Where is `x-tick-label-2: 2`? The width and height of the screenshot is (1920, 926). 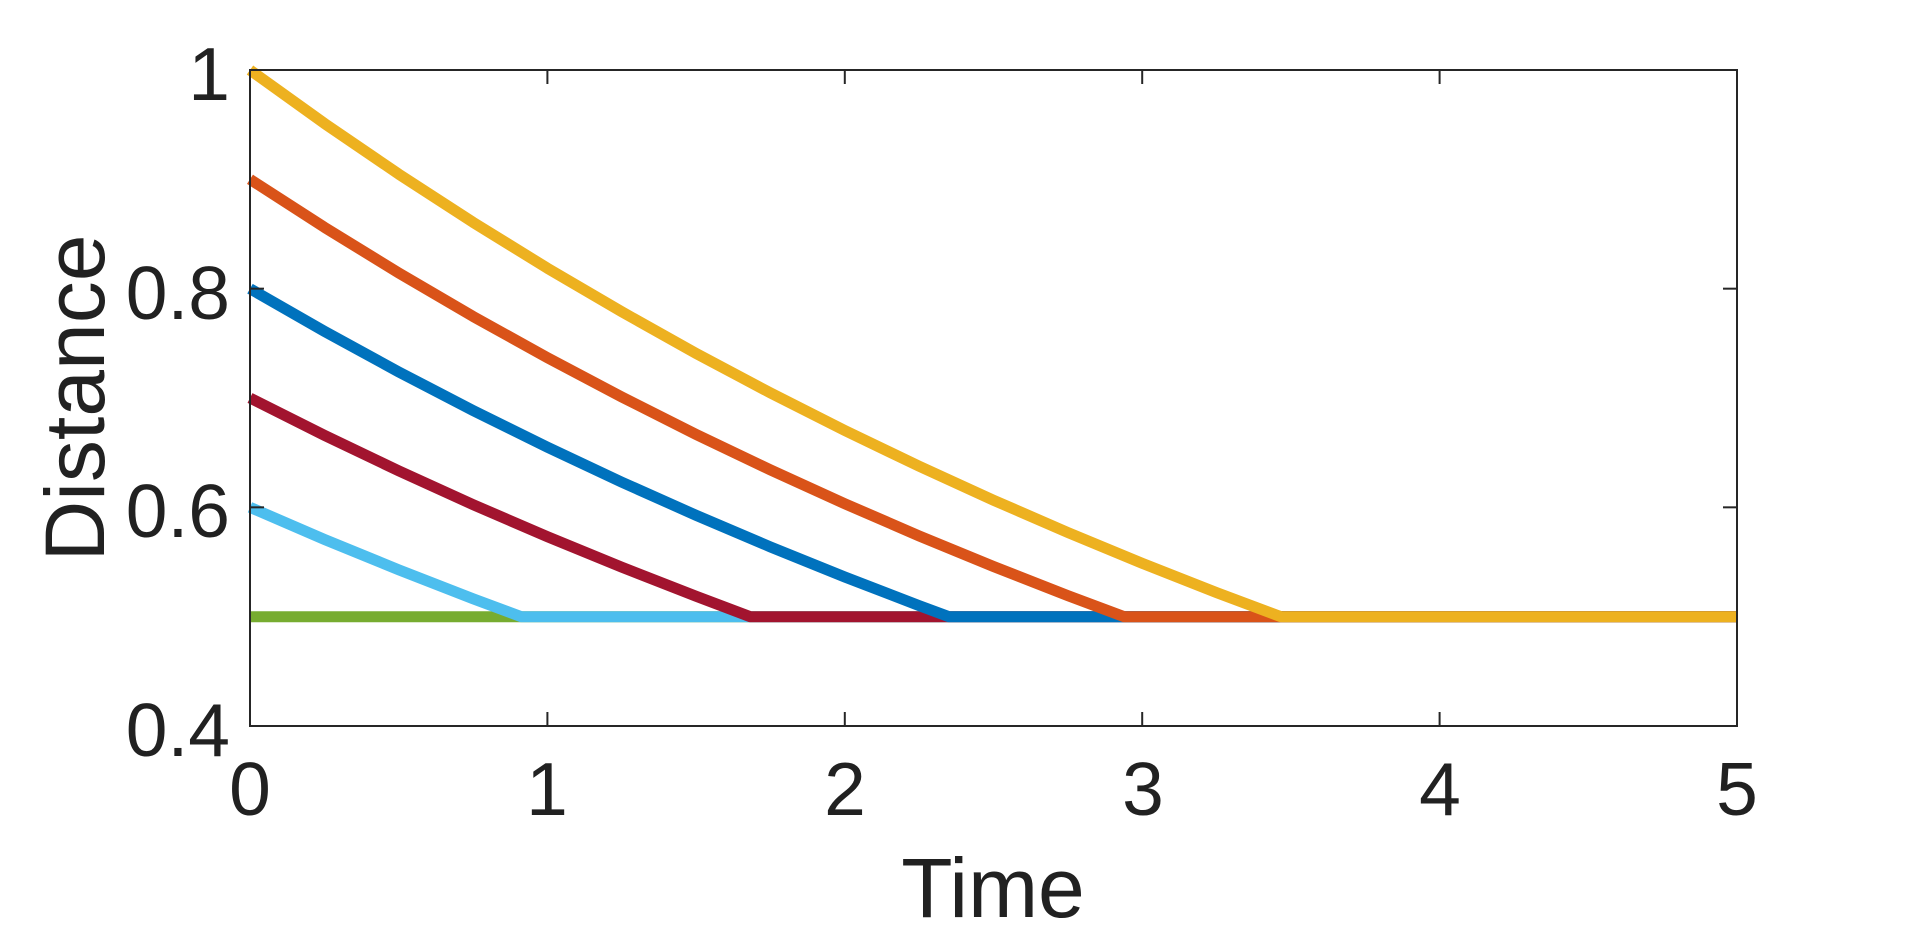
x-tick-label-2: 2 is located at coordinates (845, 789).